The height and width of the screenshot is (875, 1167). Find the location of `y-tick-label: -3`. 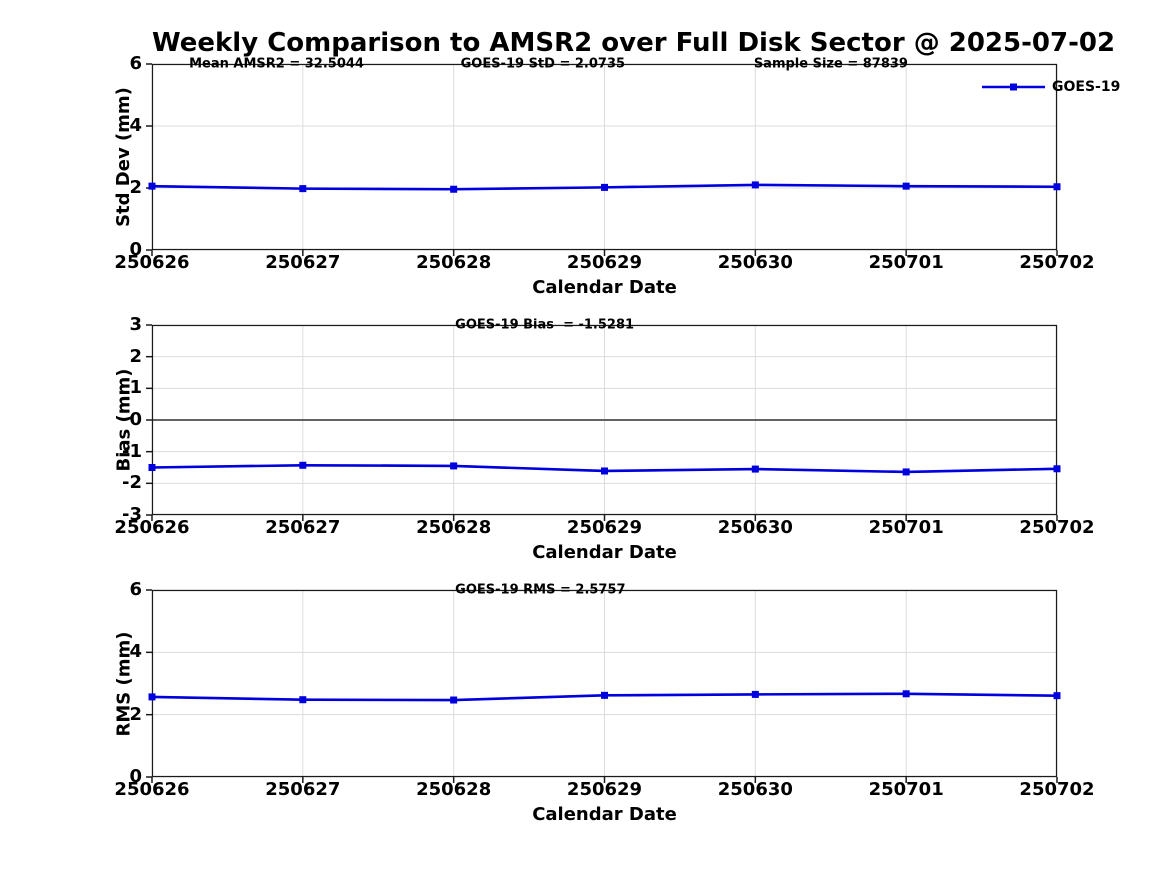

y-tick-label: -3 is located at coordinates (132, 514).